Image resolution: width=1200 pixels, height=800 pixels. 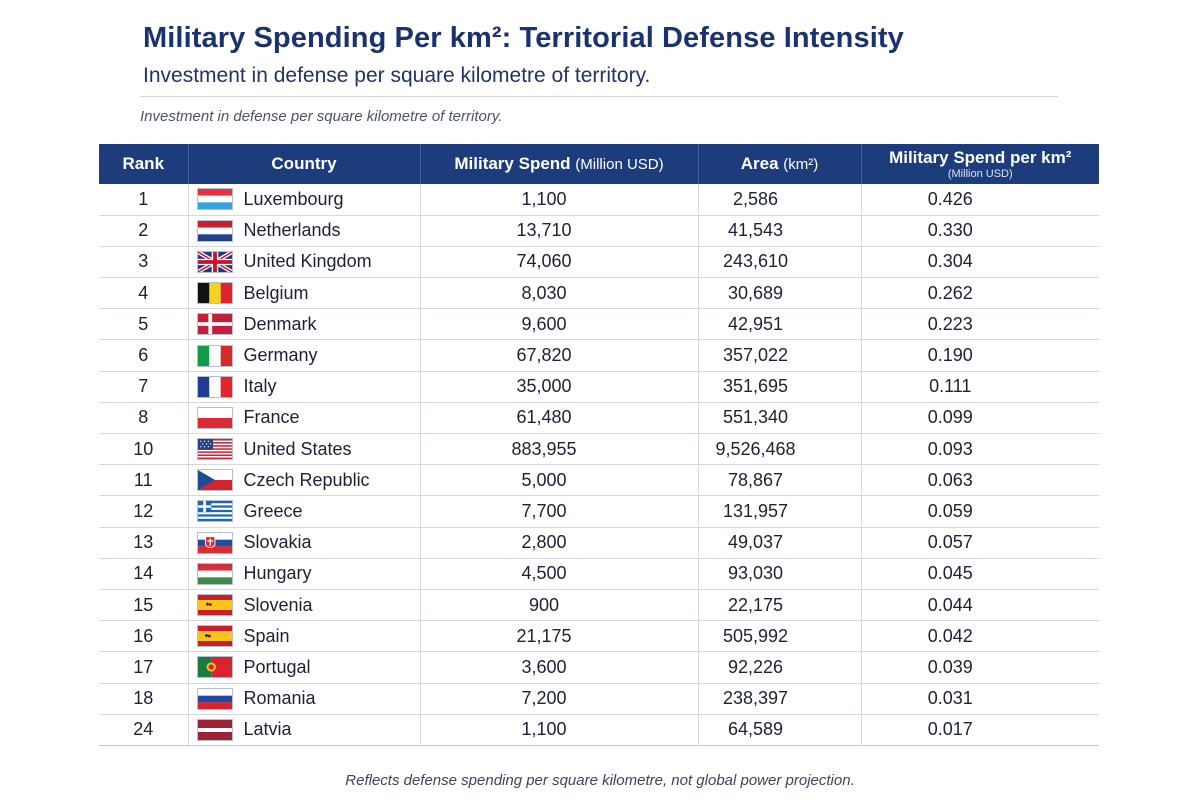 What do you see at coordinates (144, 355) in the screenshot?
I see `rank-cell: 6` at bounding box center [144, 355].